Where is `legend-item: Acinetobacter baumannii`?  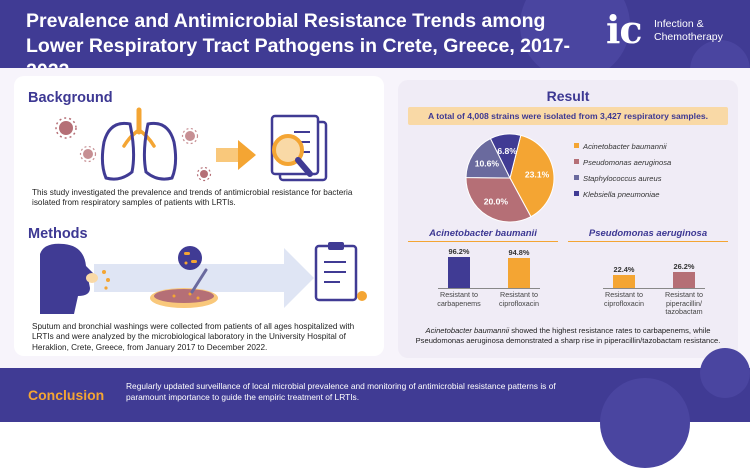 legend-item: Acinetobacter baumannii is located at coordinates (622, 150).